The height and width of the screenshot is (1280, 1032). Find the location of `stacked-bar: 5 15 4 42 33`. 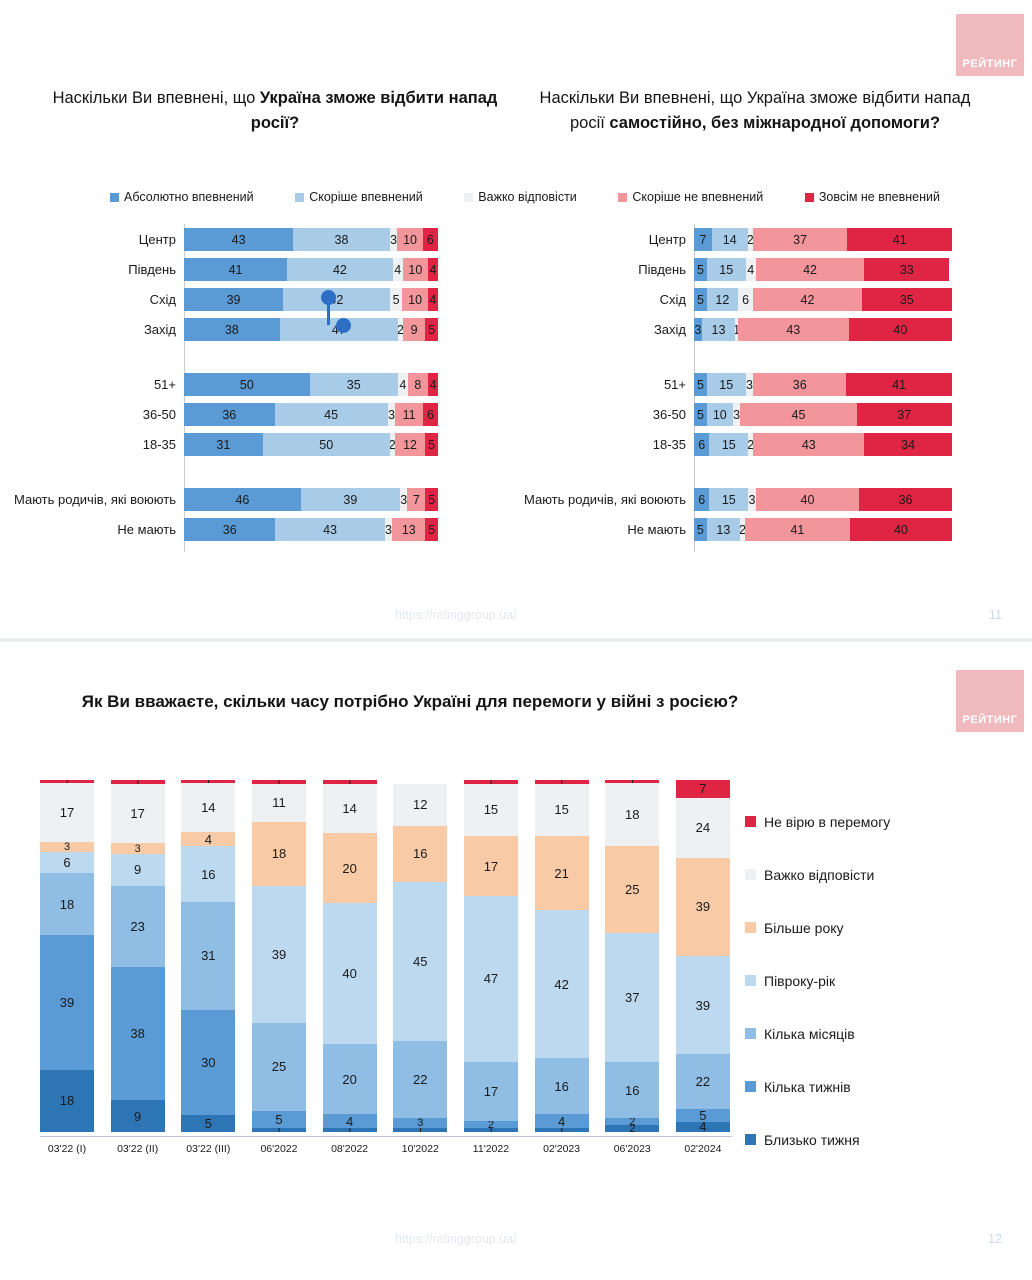

stacked-bar: 5 15 4 42 33 is located at coordinates (823, 269).